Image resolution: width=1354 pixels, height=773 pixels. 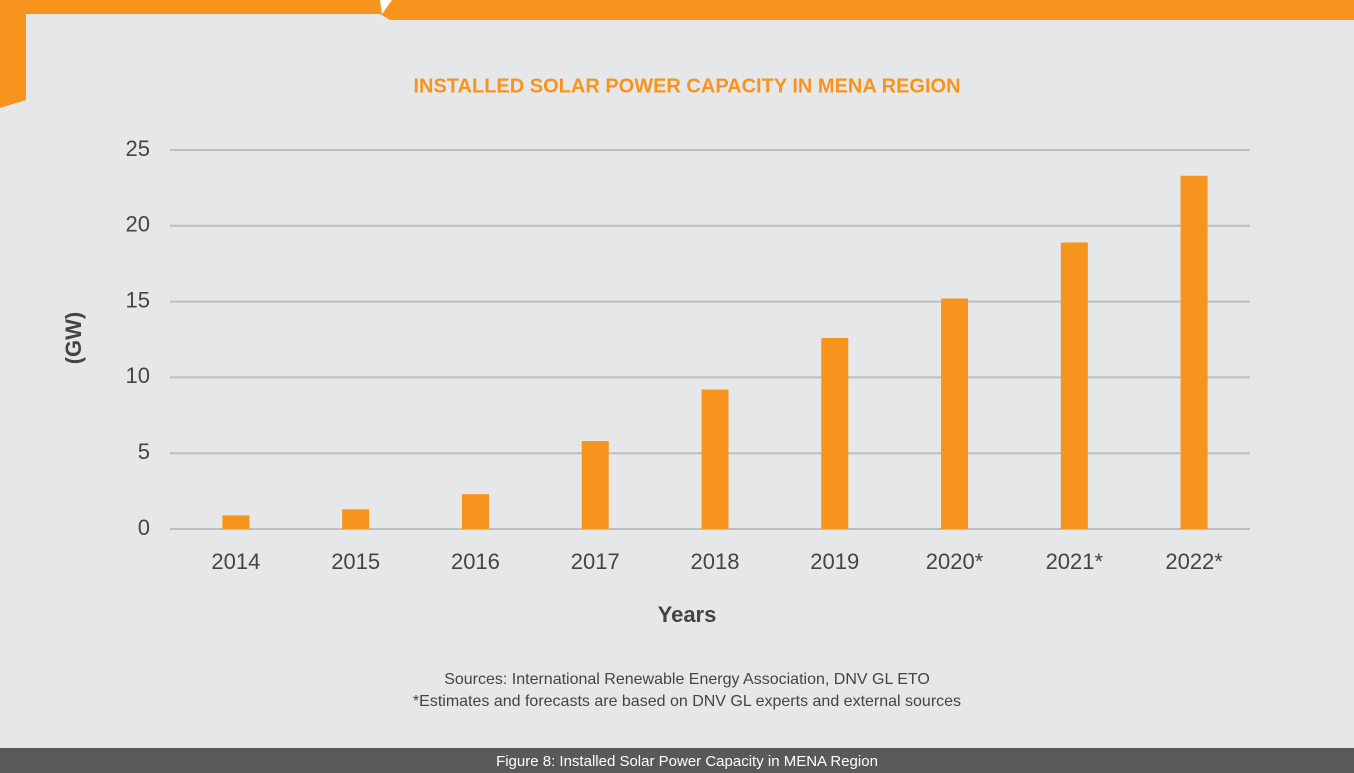 I want to click on y-tick-label: 25, so click(x=138, y=148).